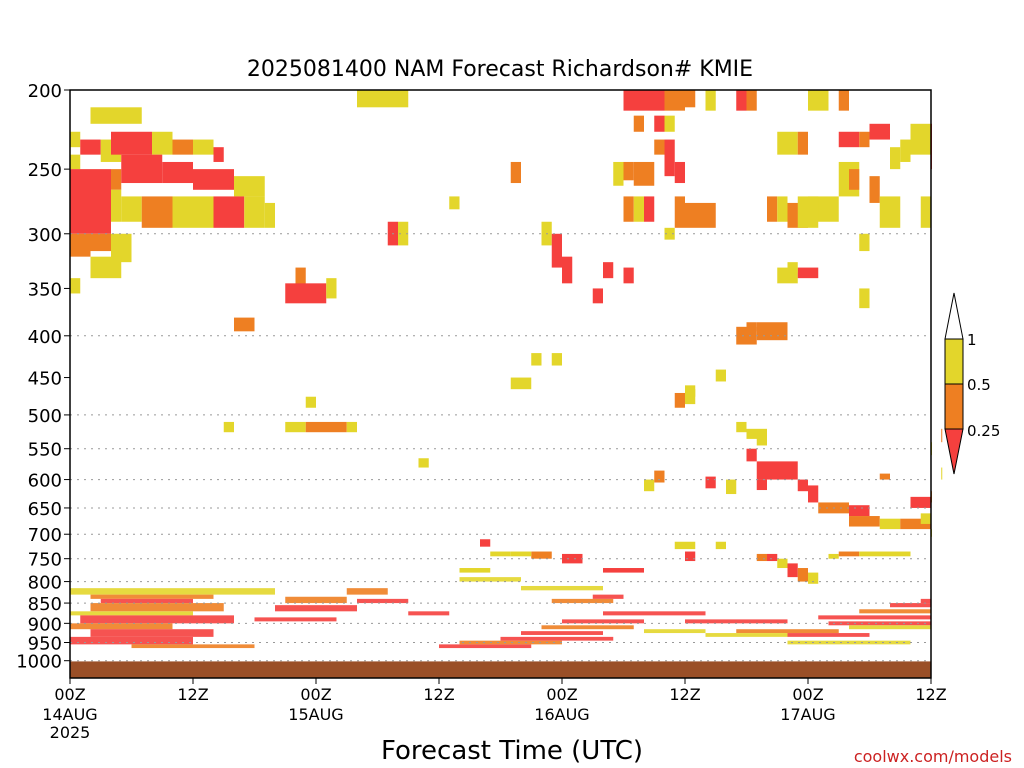 Image resolution: width=1024 pixels, height=768 pixels. What do you see at coordinates (45, 644) in the screenshot?
I see `y-tick-label: 950` at bounding box center [45, 644].